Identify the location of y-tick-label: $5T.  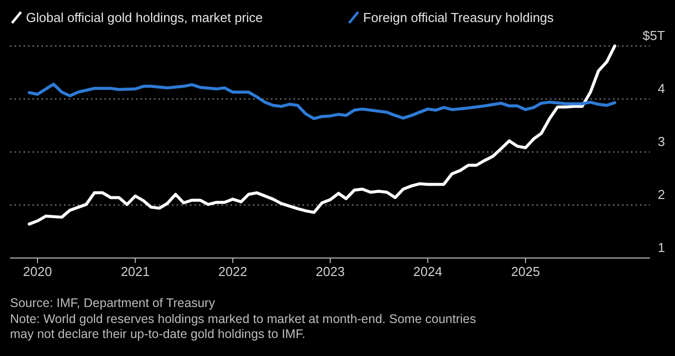
(654, 35).